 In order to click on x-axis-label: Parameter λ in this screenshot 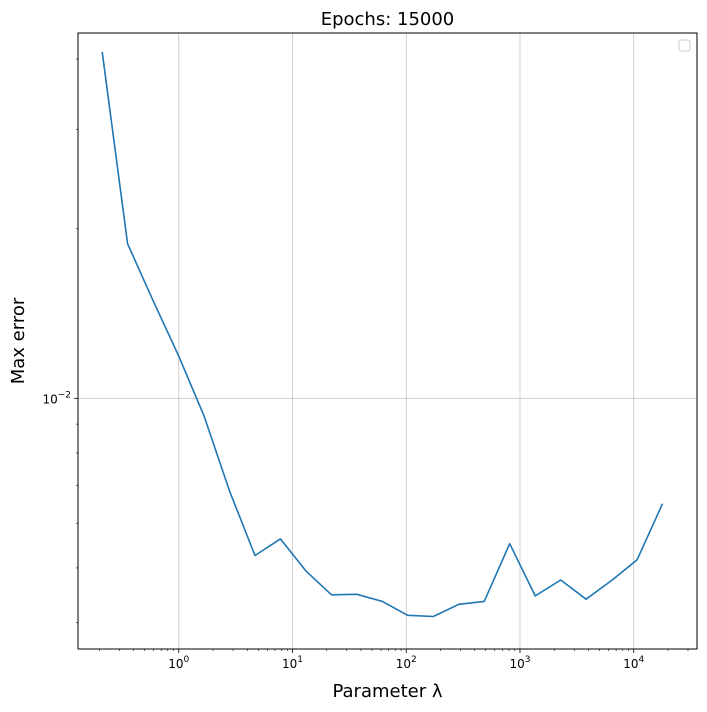, I will do `click(387, 691)`.